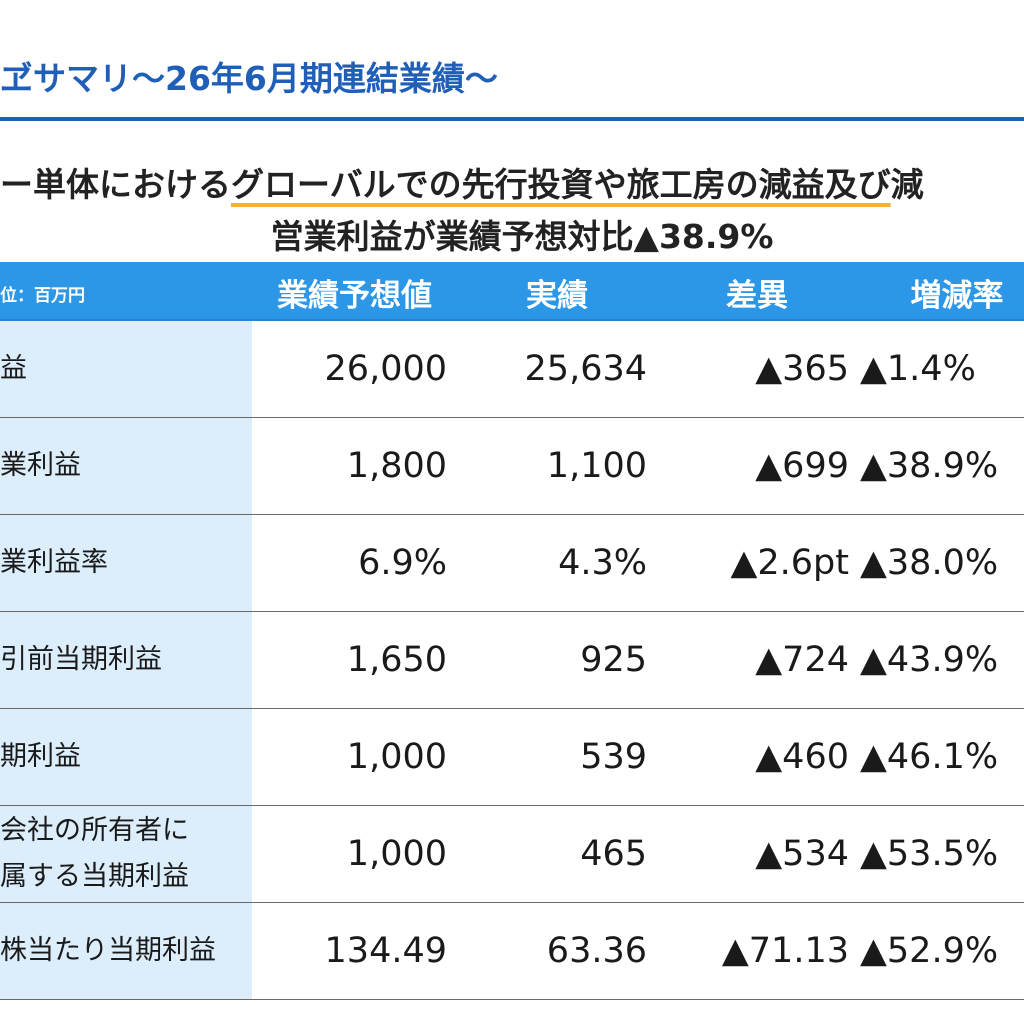  I want to click on headline: ー単体におけるグローバルでの先行投資や旅工房の減益及び減, so click(462, 182).